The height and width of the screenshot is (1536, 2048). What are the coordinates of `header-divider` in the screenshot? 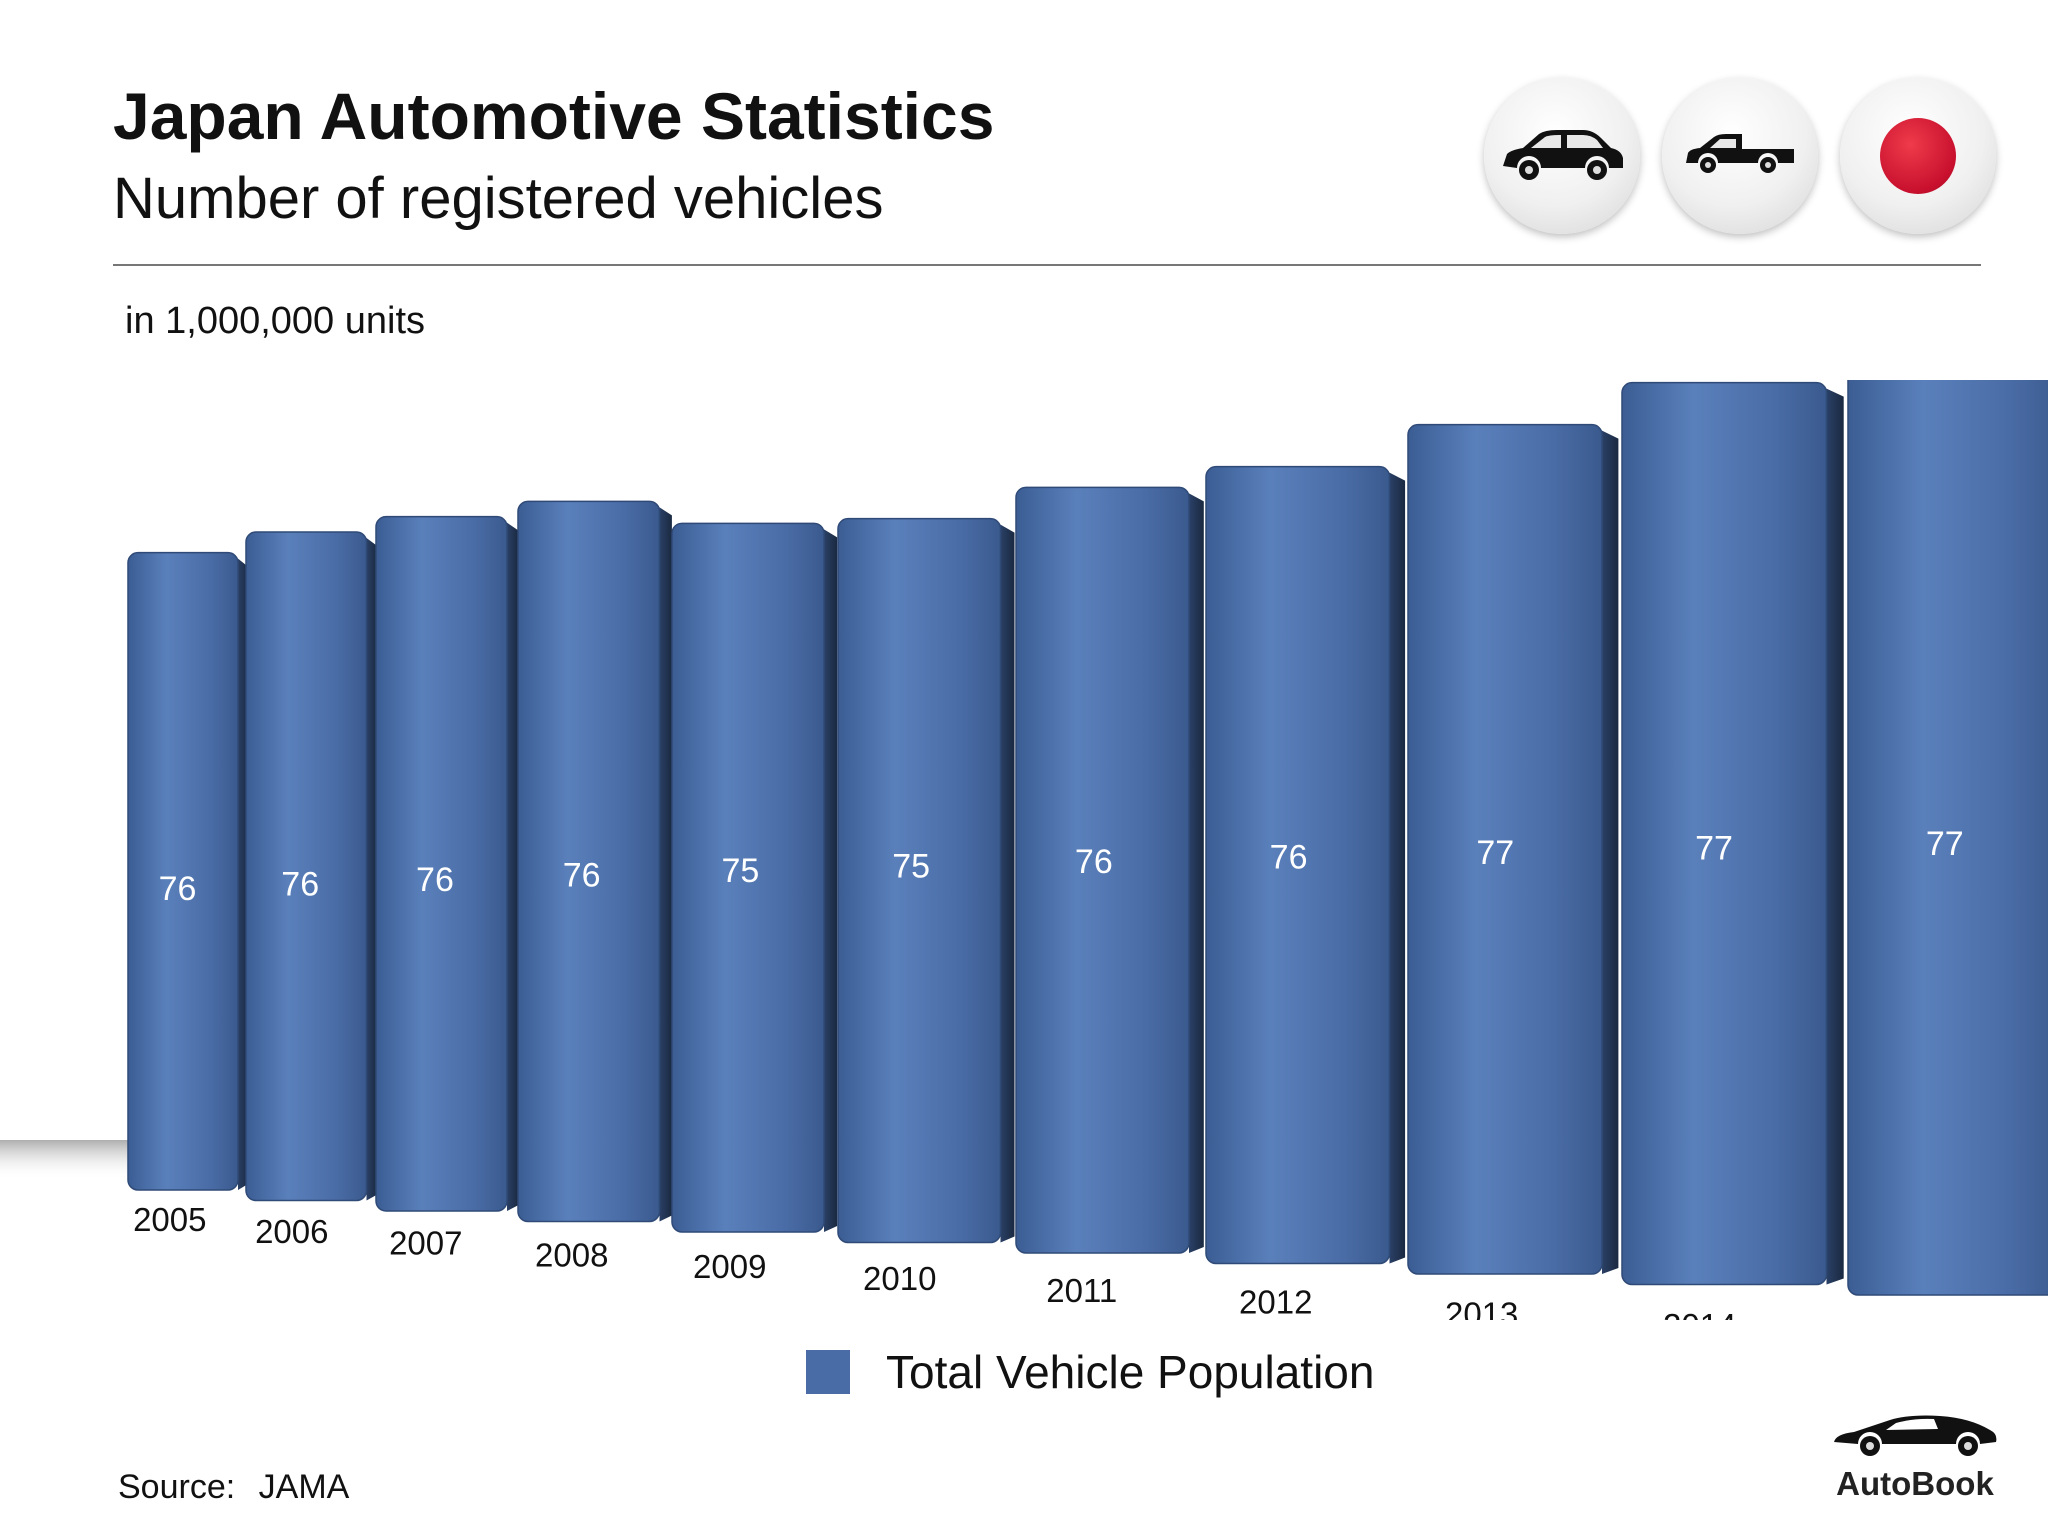 It's located at (1047, 265).